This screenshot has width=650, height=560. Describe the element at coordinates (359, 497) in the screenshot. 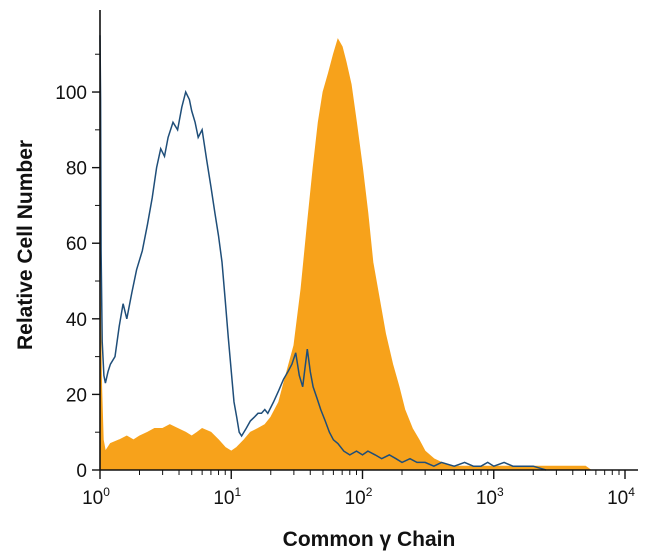

I see `x-tick-label: 10²` at that location.